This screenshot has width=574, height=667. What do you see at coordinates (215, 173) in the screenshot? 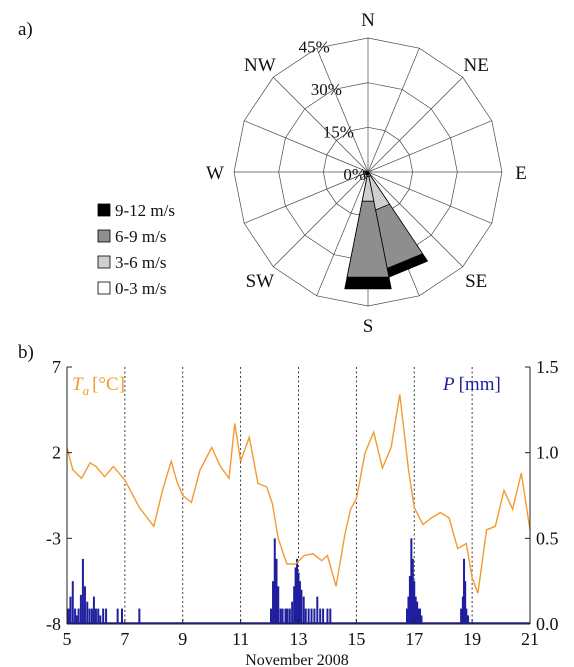
I see `compass-label-w: W` at bounding box center [215, 173].